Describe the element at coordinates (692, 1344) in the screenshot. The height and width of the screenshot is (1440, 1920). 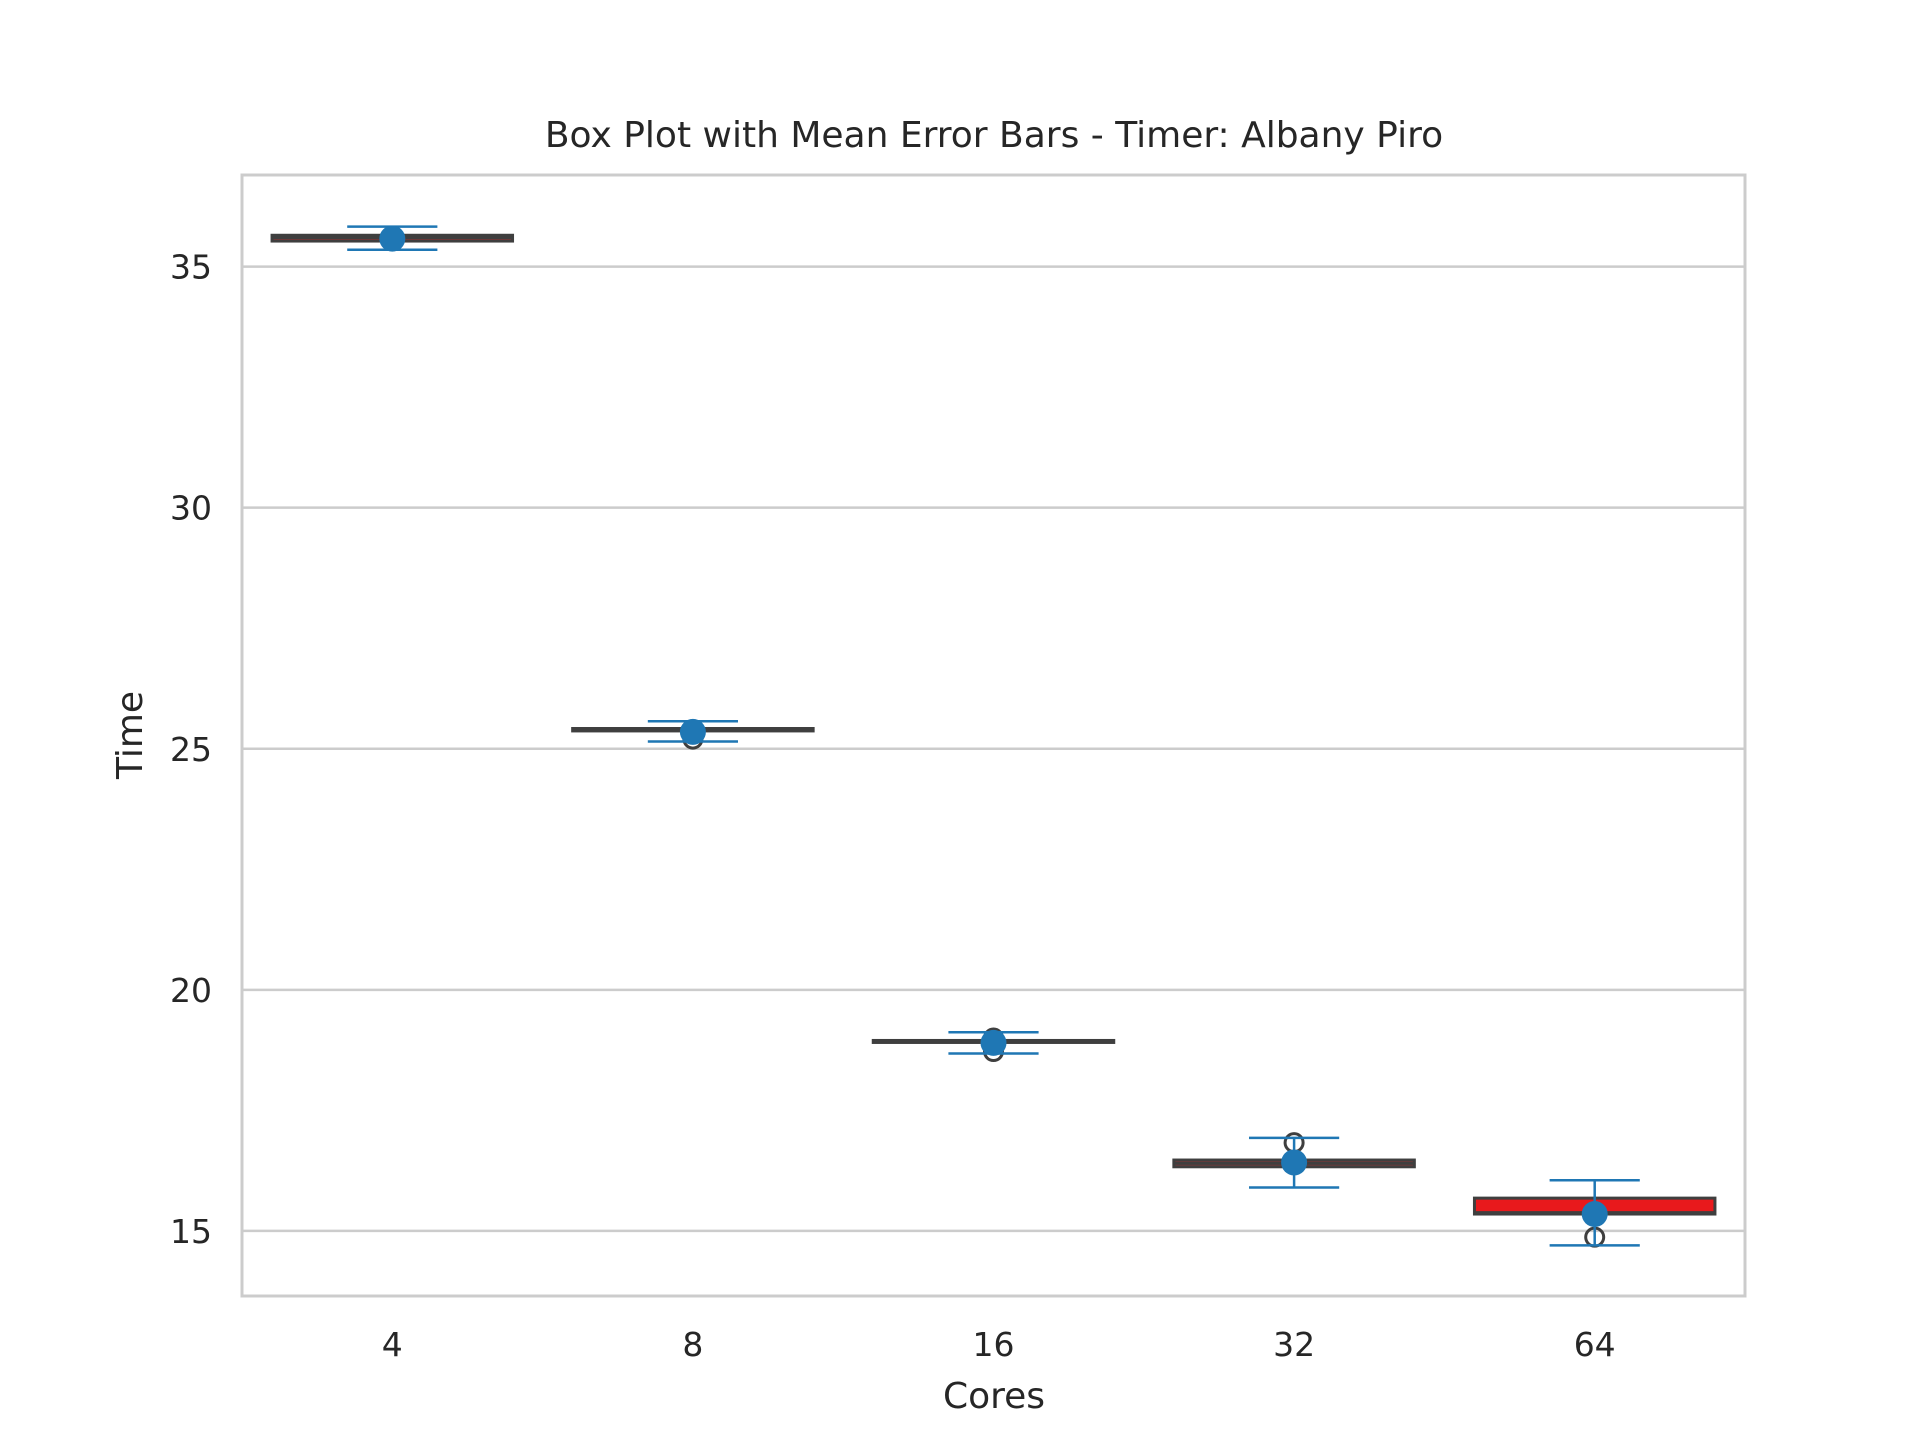
I see `x-tick-label: 8` at that location.